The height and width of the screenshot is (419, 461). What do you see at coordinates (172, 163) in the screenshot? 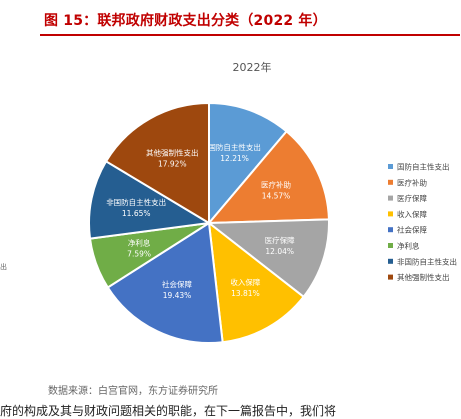
I see `slice-value-label: 17.92%` at bounding box center [172, 163].